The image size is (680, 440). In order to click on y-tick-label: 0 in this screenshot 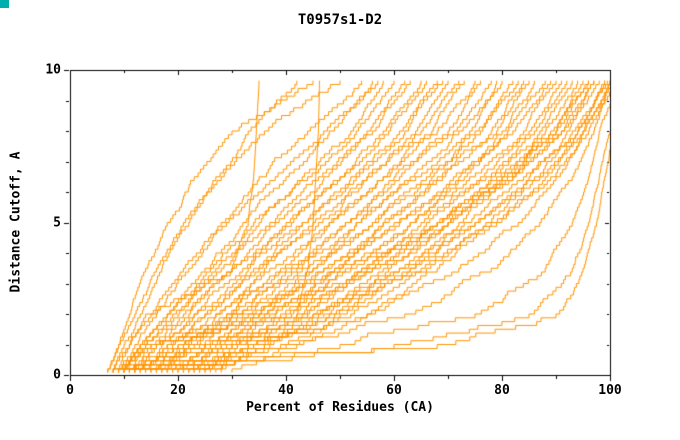, I will do `click(57, 375)`.